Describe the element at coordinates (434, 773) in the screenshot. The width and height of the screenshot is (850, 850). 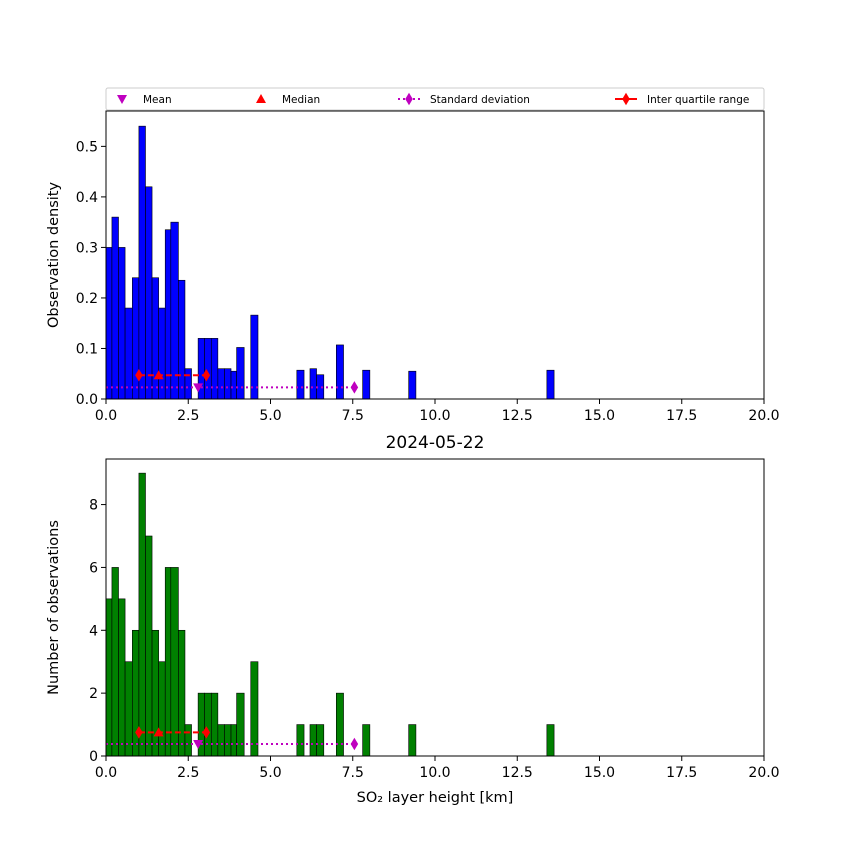
I see `count-x-tick-label: 10.0` at that location.